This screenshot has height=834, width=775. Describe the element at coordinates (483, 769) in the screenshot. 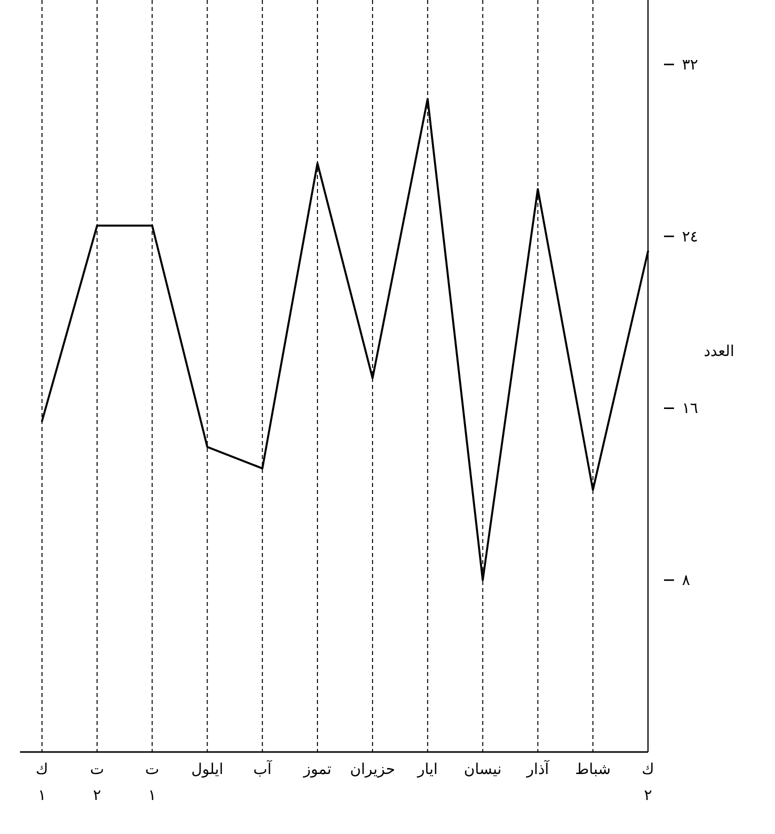

I see `x-tick-label: نيسان` at that location.